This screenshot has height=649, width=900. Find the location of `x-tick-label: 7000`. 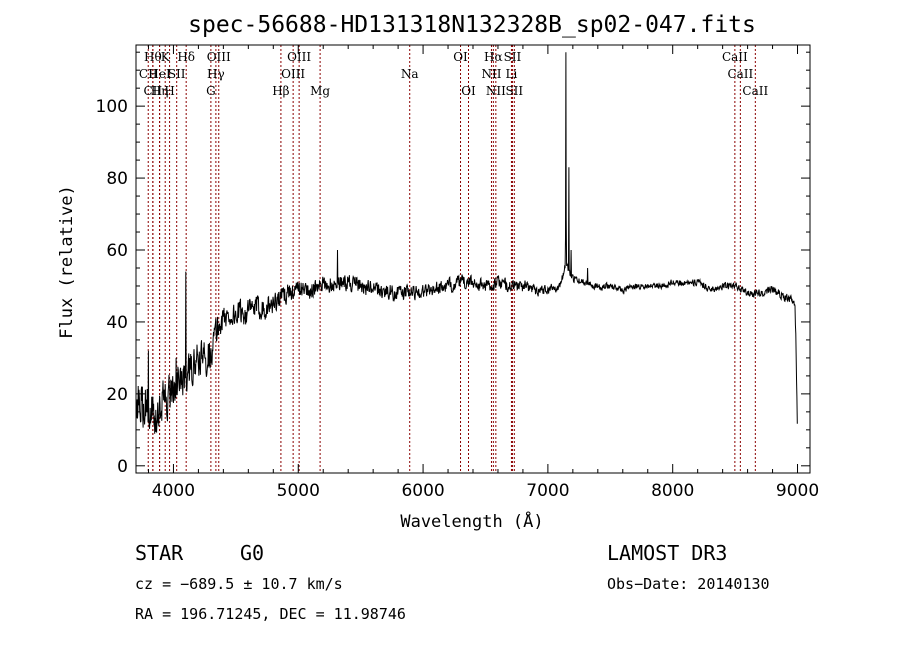

x-tick-label: 7000 is located at coordinates (547, 491).